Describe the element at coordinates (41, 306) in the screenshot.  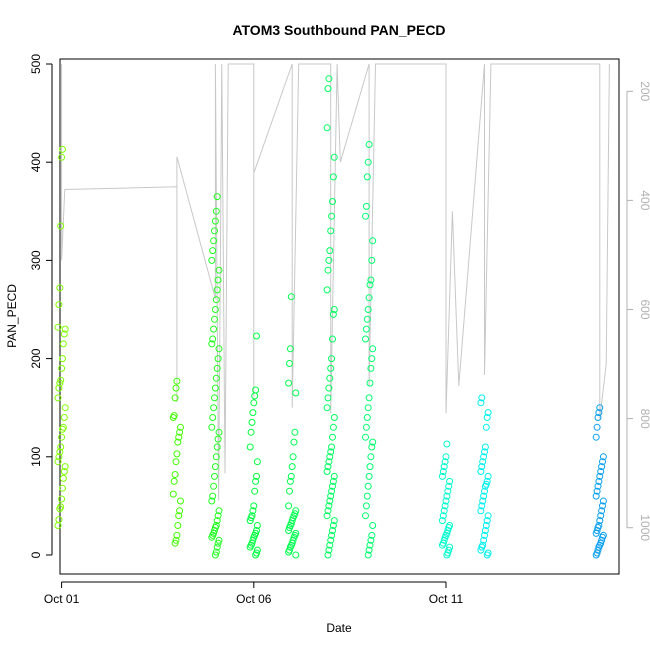
I see `y-axis: 0 100 200 300 400 500` at that location.